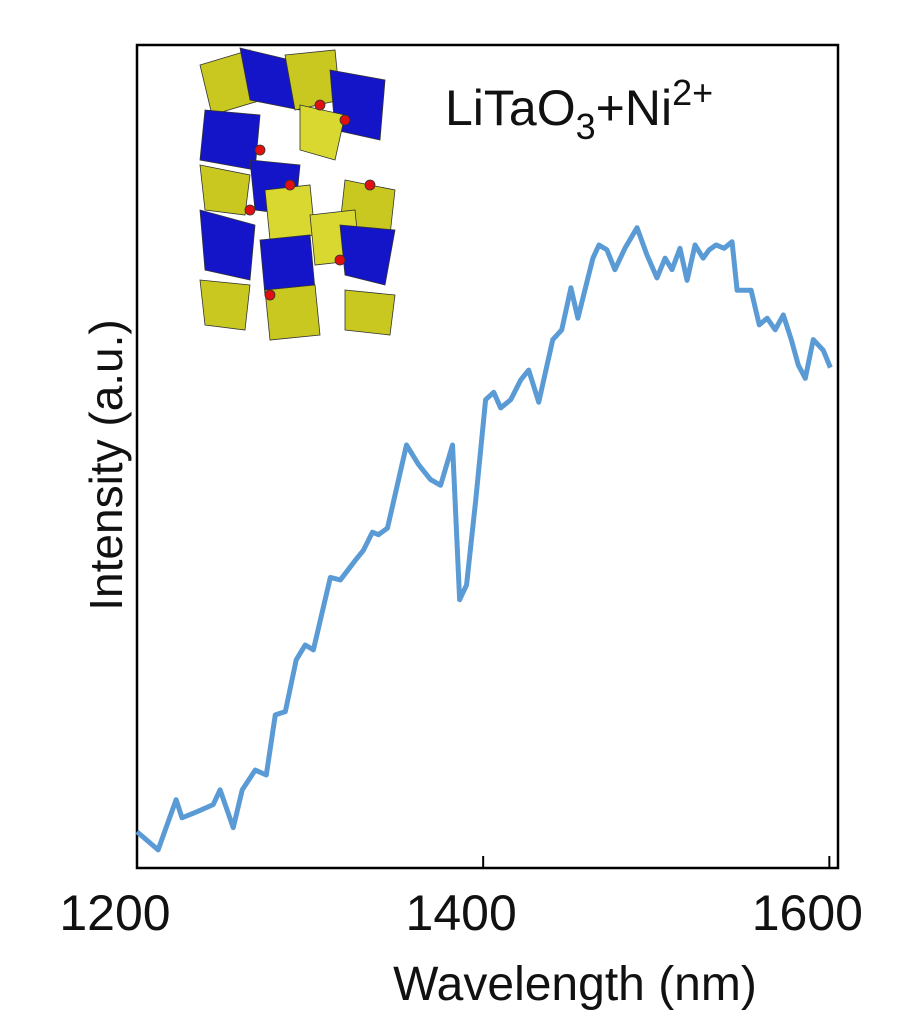  I want to click on annotation: LiTaO3+Ni2+, so click(579, 109).